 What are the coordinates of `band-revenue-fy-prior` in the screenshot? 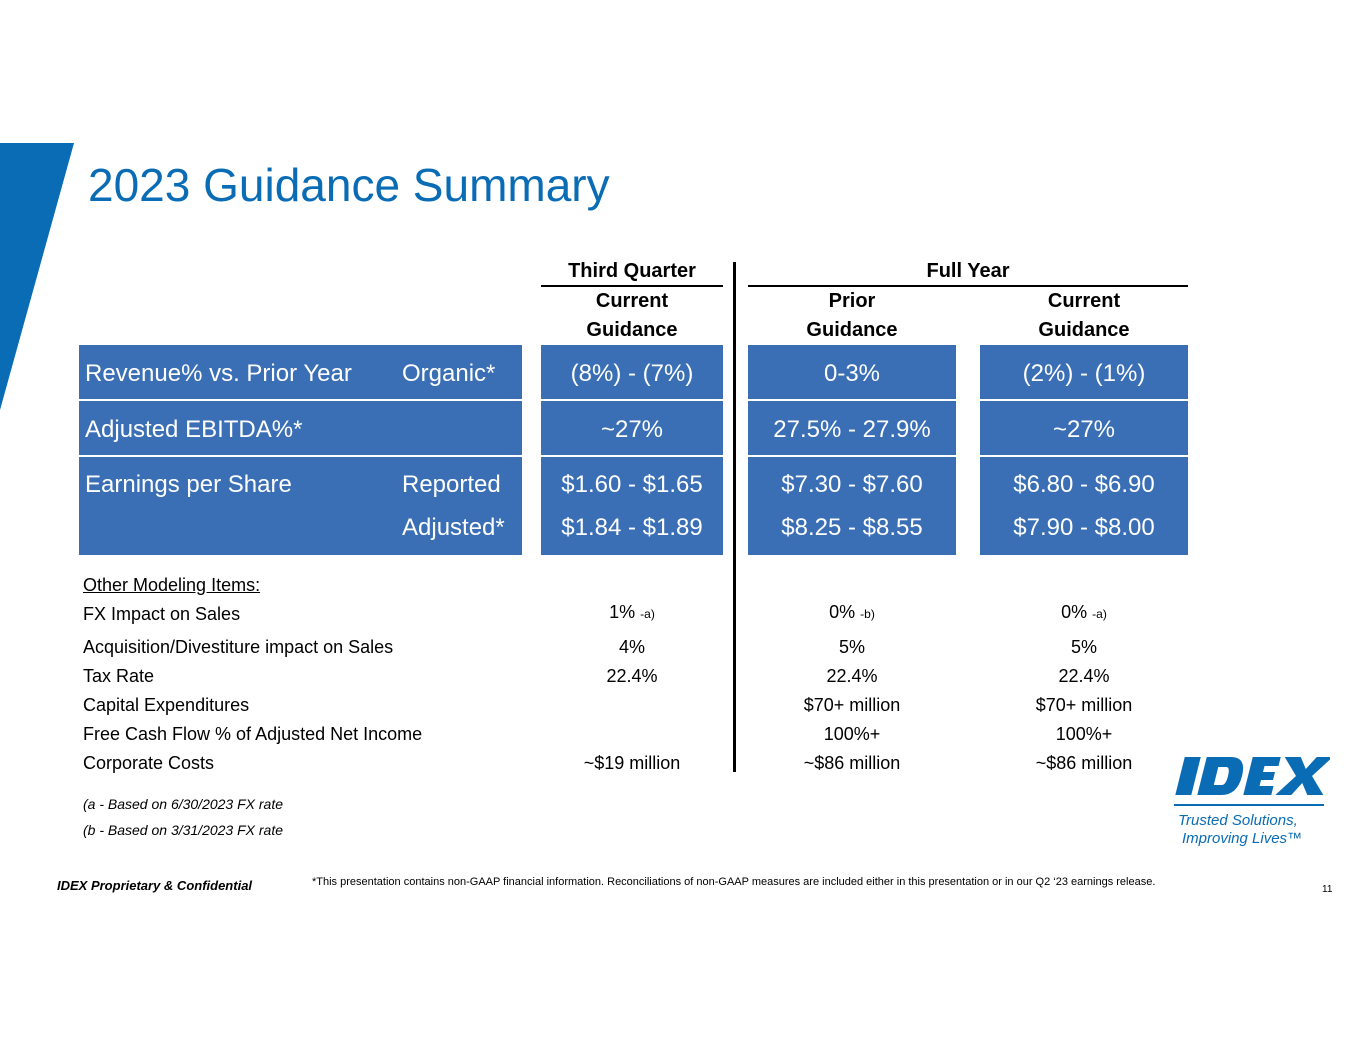 It's located at (852, 372).